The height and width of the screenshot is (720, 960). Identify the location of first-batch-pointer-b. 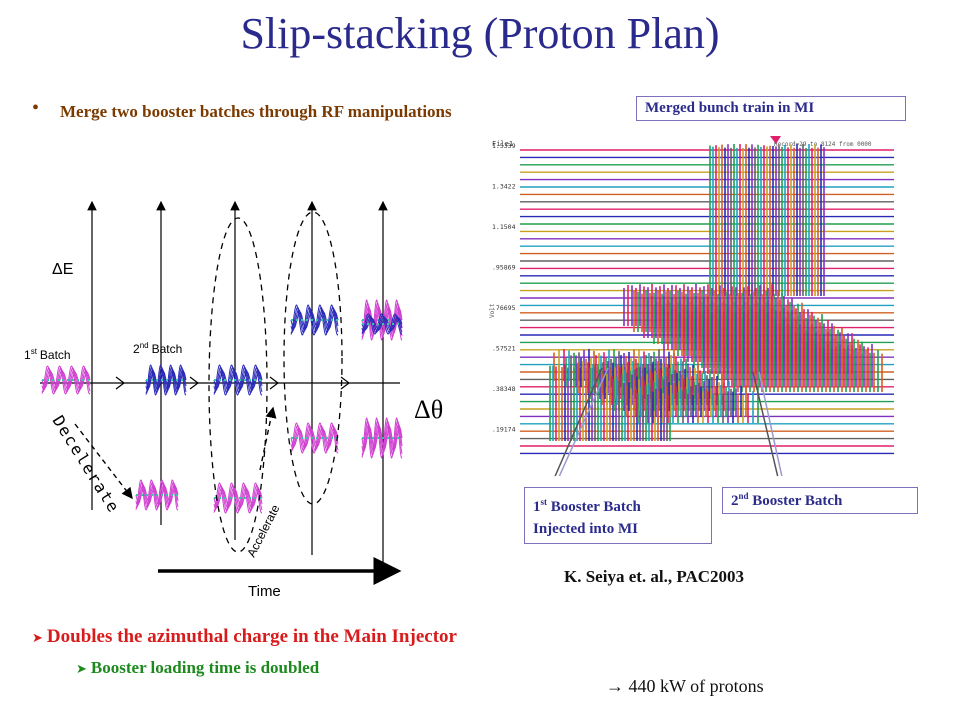
(583, 421).